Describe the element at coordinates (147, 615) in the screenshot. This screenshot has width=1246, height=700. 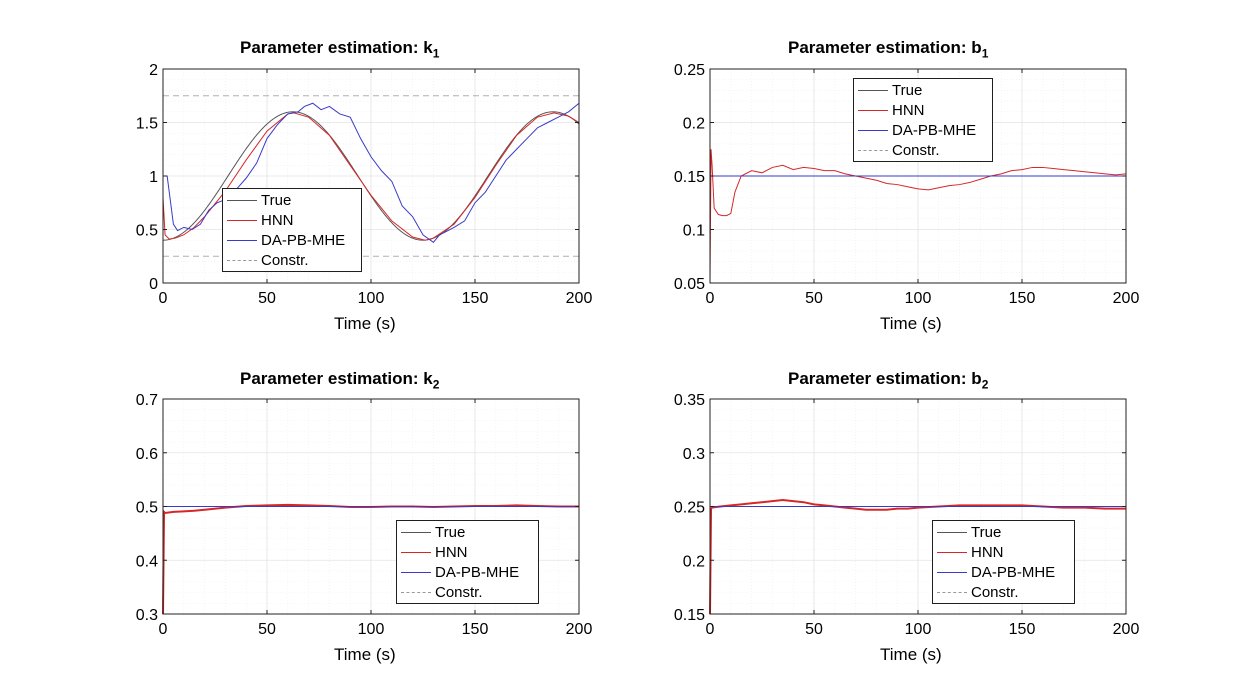
I see `y-tick-label-k2: 0.3` at that location.